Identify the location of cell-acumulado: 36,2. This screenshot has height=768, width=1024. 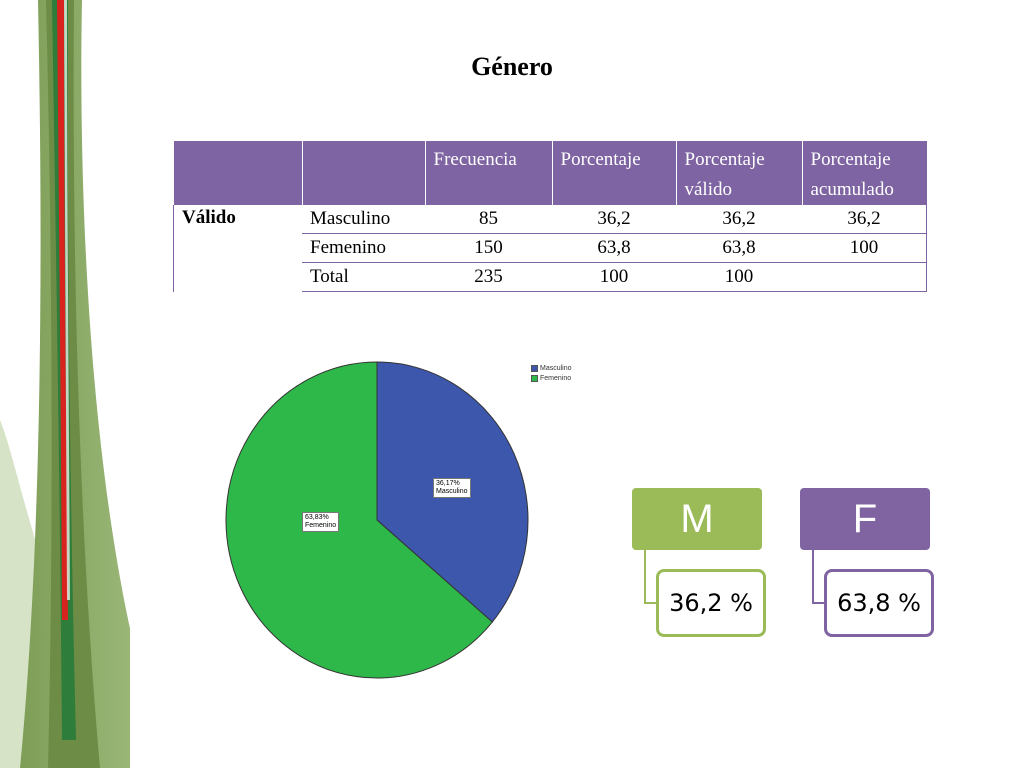
(864, 219).